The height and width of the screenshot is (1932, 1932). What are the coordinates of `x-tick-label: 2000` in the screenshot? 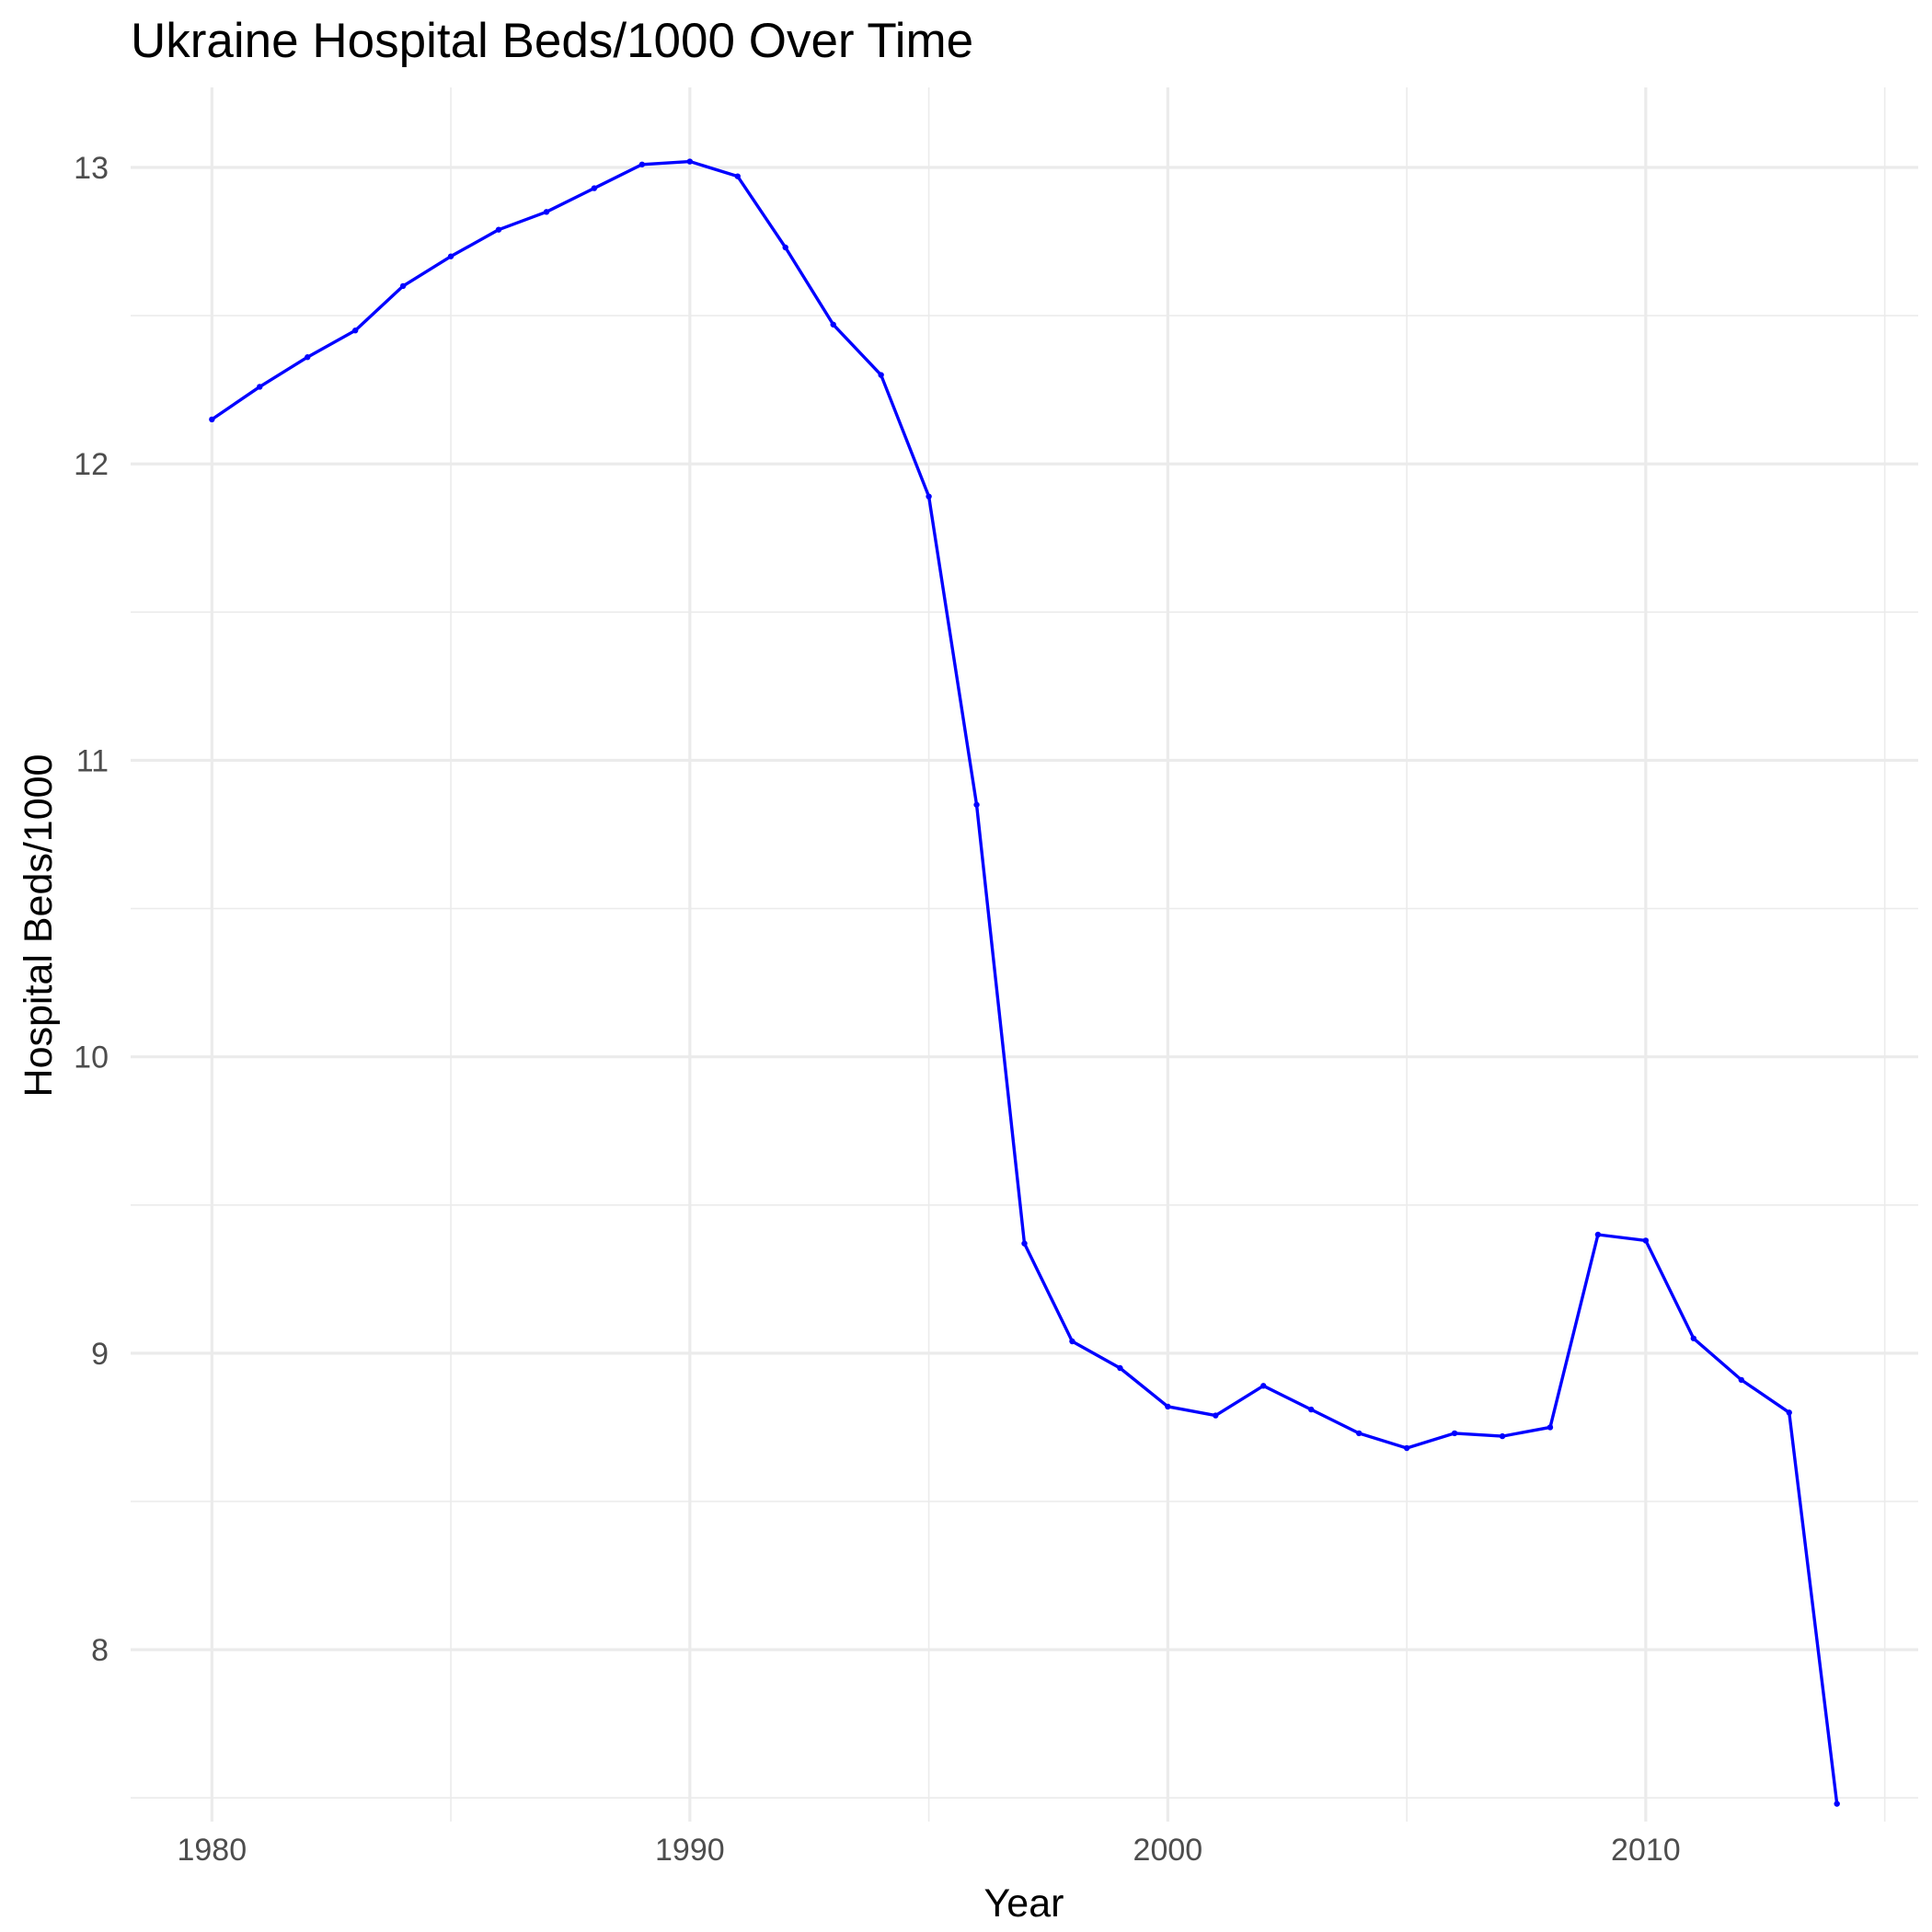 It's located at (1168, 1850).